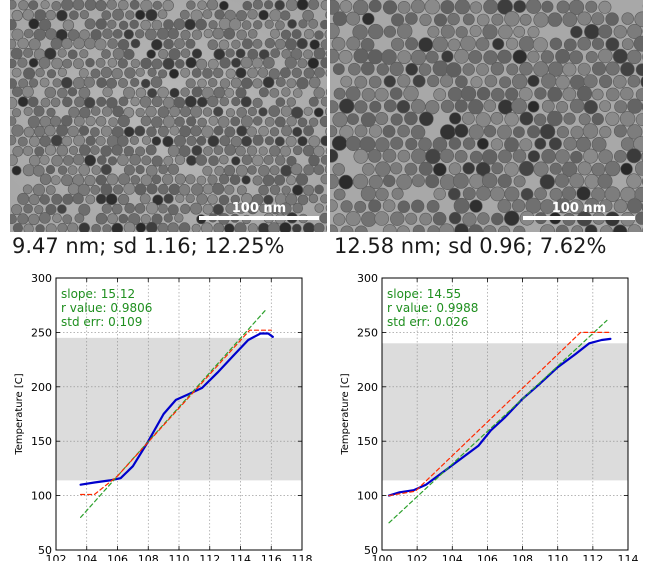 The width and height of the screenshot is (653, 565). I want to click on y-tick-label: 100, so click(41, 496).